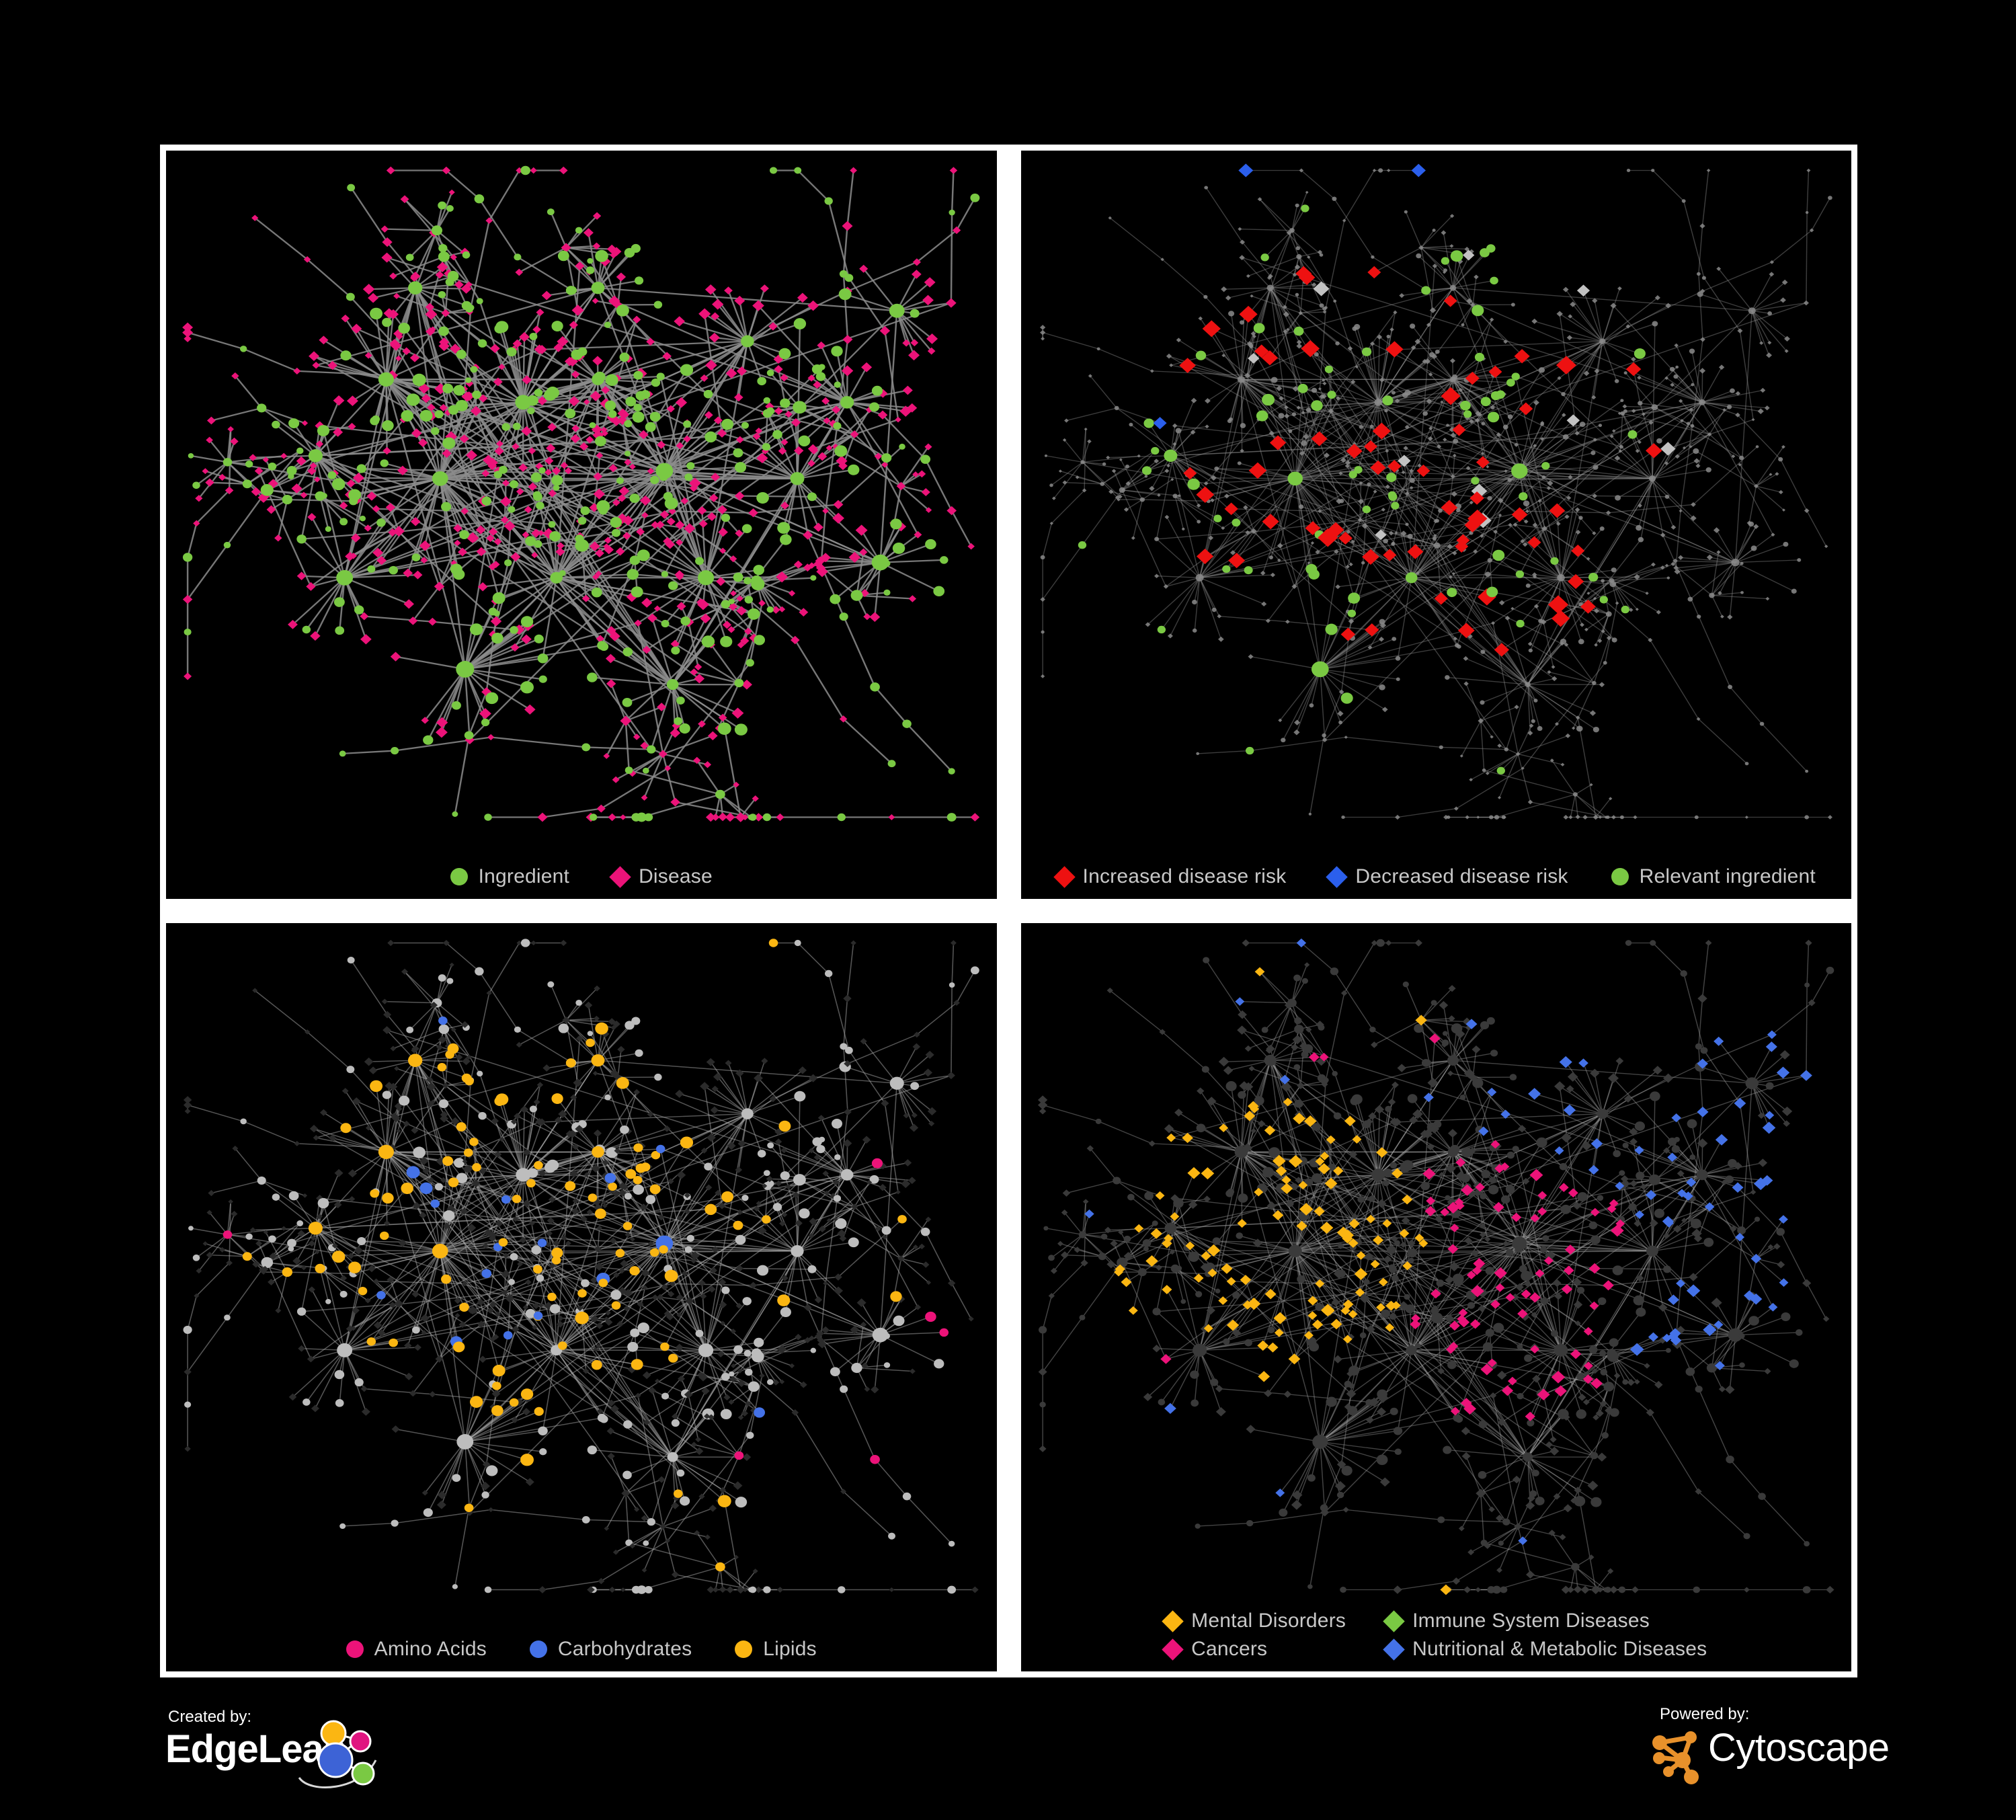 The width and height of the screenshot is (2016, 1820). I want to click on legend-panel-3: Amino Acids Carbohydrates Lipids, so click(581, 1649).